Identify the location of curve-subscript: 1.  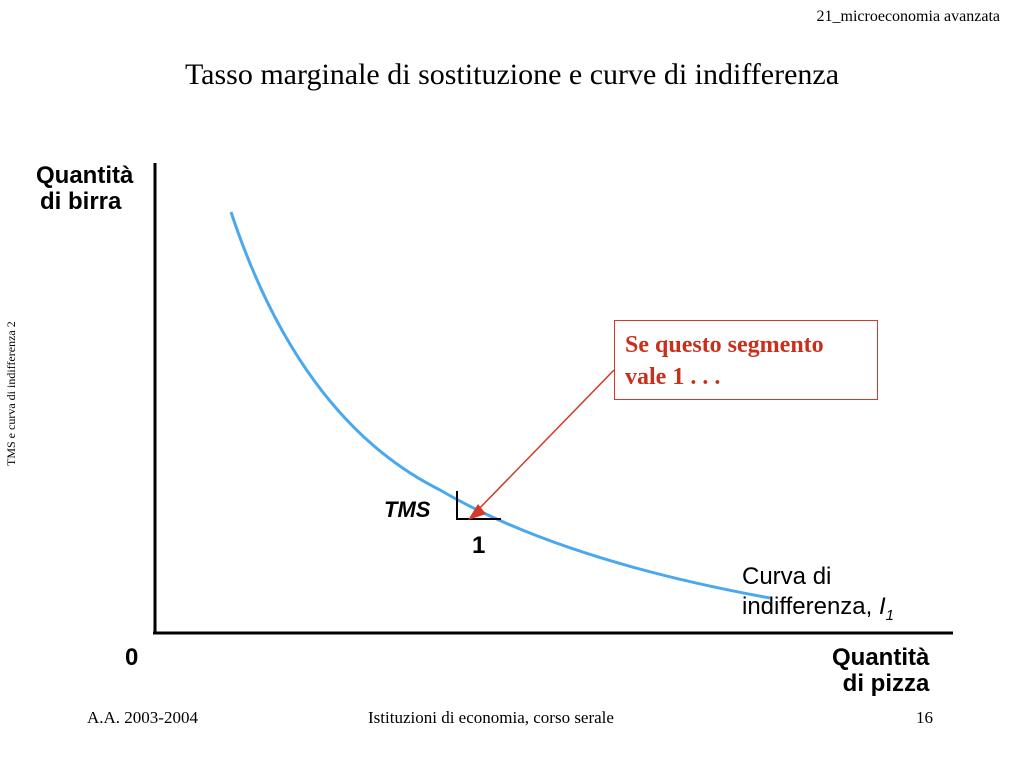
(889, 615).